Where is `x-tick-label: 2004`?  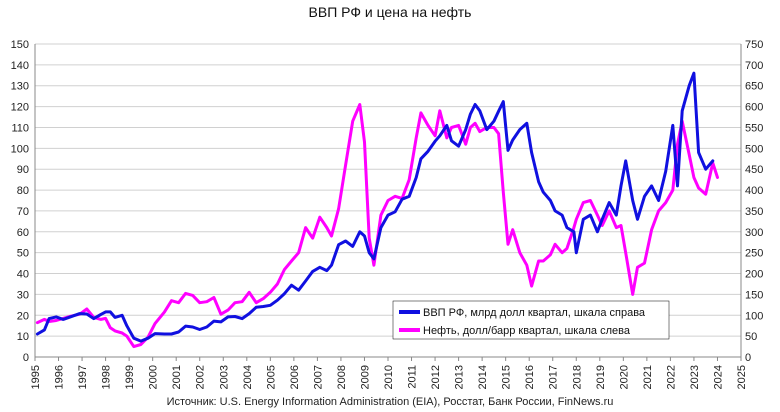 x-tick-label: 2004 is located at coordinates (248, 377).